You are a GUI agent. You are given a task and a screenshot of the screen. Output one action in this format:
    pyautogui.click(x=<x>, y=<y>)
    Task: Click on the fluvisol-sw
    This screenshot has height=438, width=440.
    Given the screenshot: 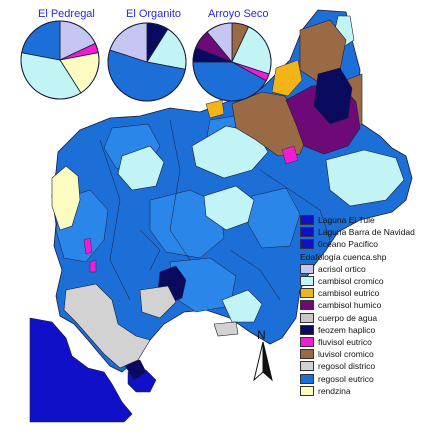 What is the action you would take?
    pyautogui.click(x=93, y=266)
    